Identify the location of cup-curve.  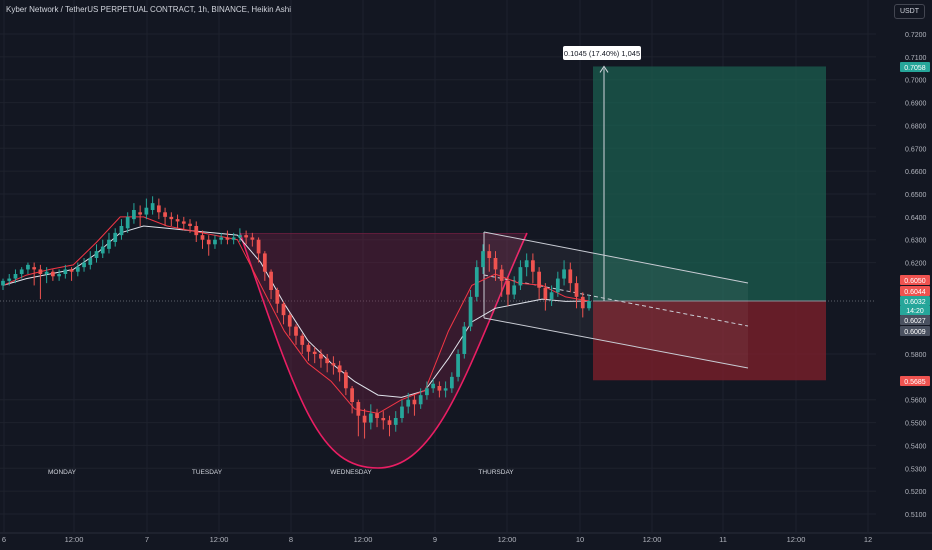
(383, 350).